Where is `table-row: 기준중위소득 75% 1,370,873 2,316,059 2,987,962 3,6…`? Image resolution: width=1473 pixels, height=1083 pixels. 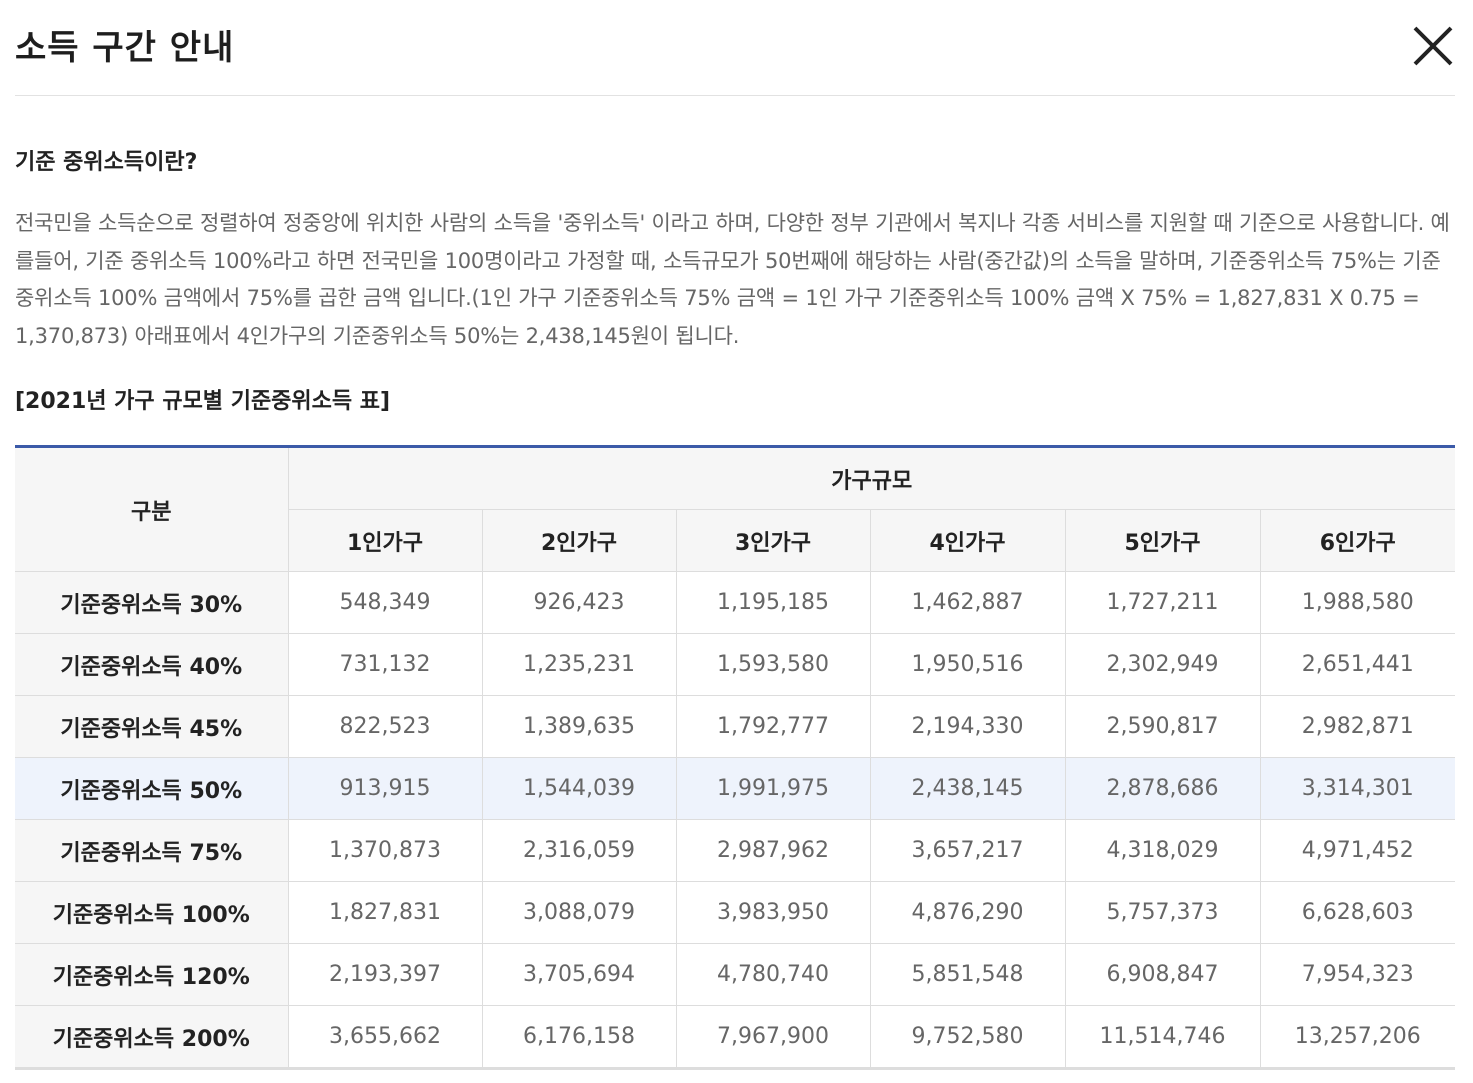 table-row: 기준중위소득 75% 1,370,873 2,316,059 2,987,962 3,6… is located at coordinates (735, 850).